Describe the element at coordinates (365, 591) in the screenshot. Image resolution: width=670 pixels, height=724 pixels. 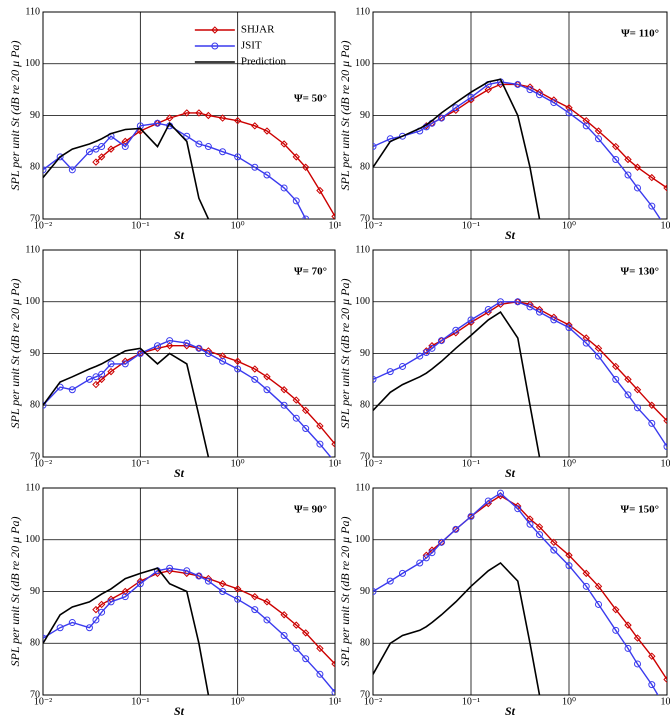
I see `y-tick-label: 90` at that location.